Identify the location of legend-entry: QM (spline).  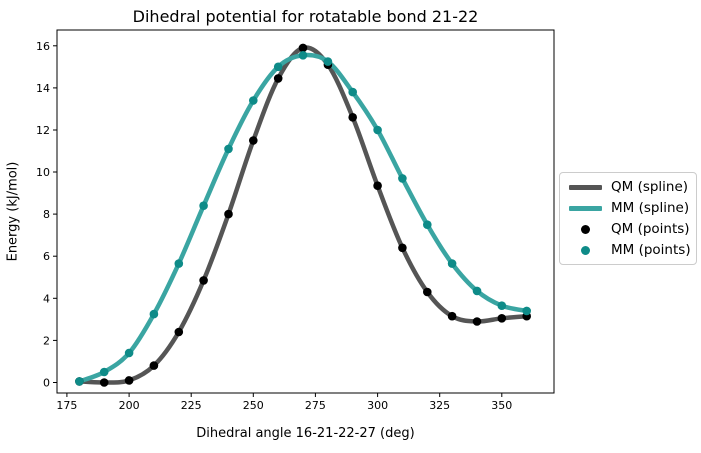
(629, 187).